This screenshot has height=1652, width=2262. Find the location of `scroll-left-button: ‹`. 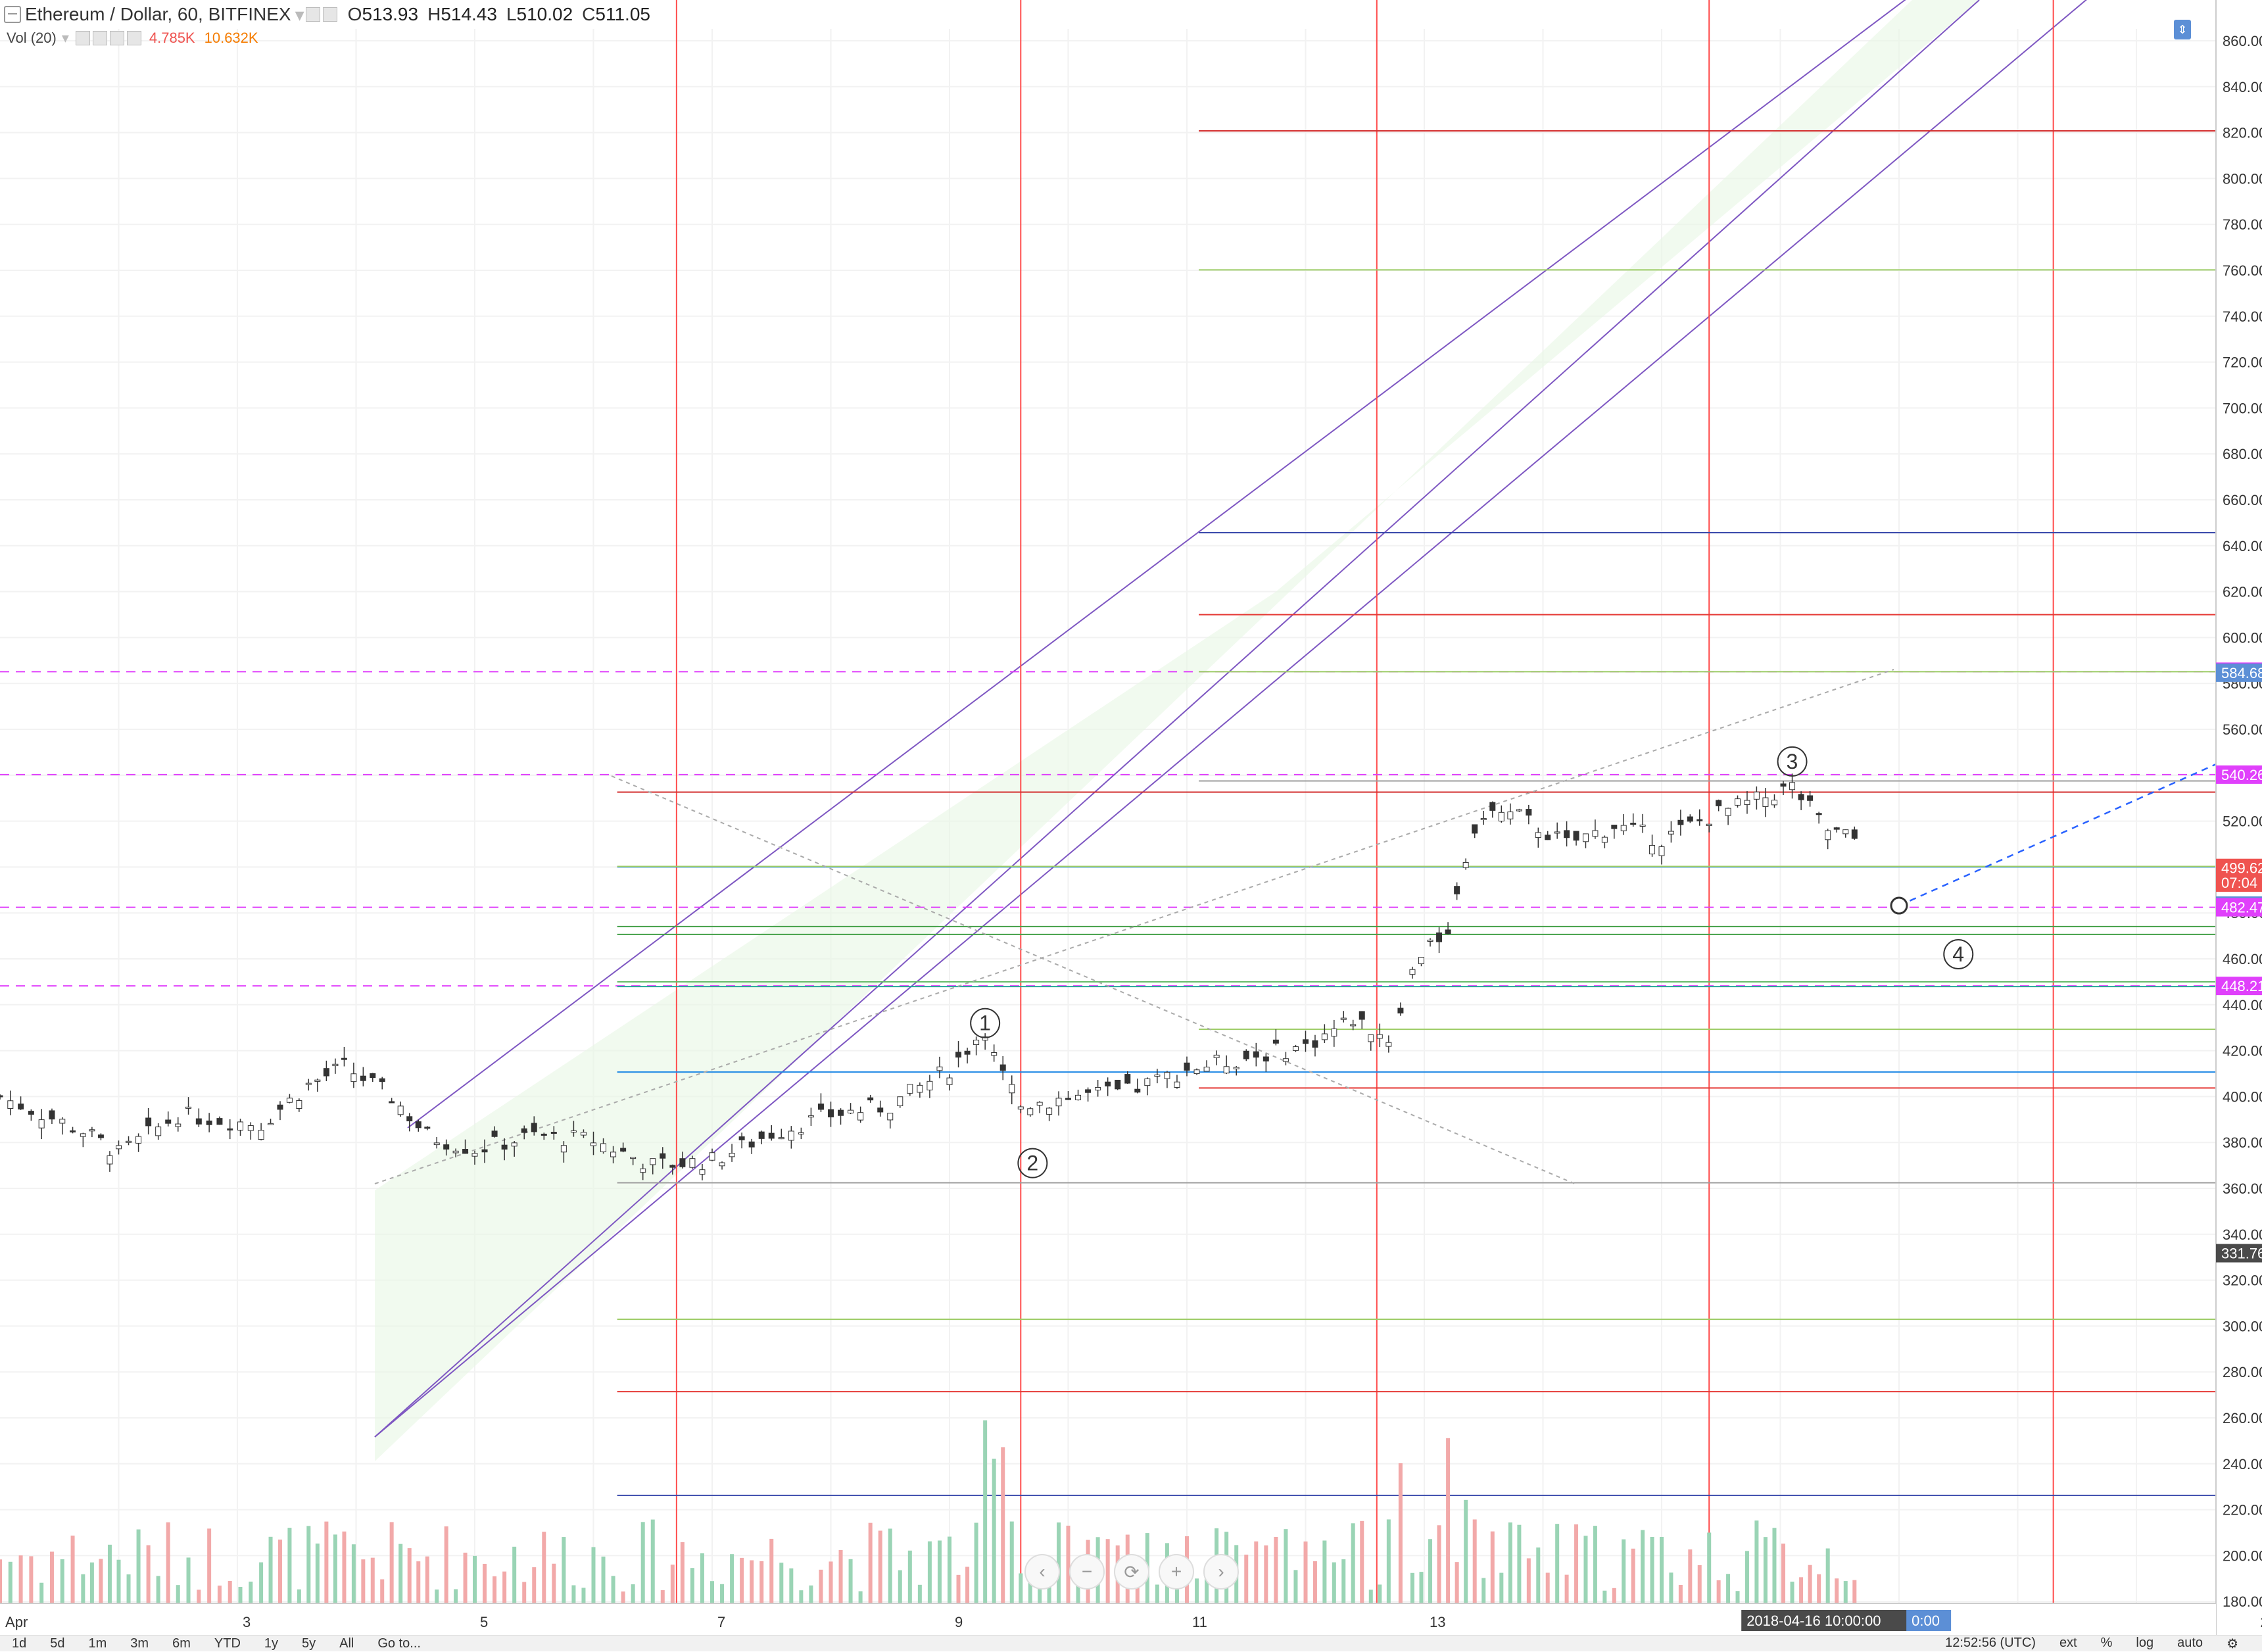

scroll-left-button: ‹ is located at coordinates (1042, 1572).